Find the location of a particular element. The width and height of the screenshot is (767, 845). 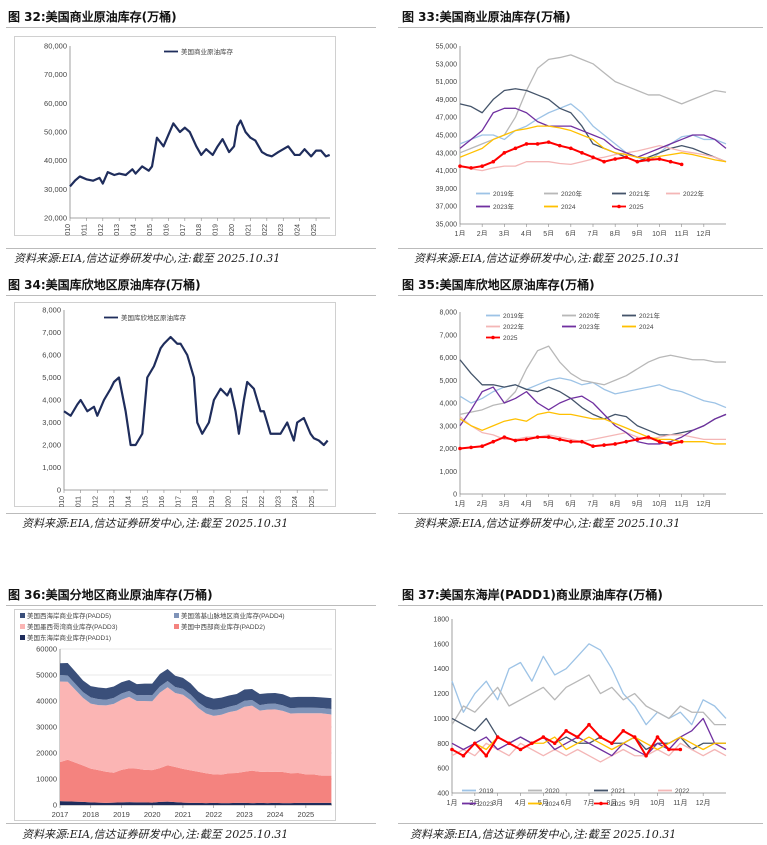

y-tick-label: 70,000 is located at coordinates (55, 74).